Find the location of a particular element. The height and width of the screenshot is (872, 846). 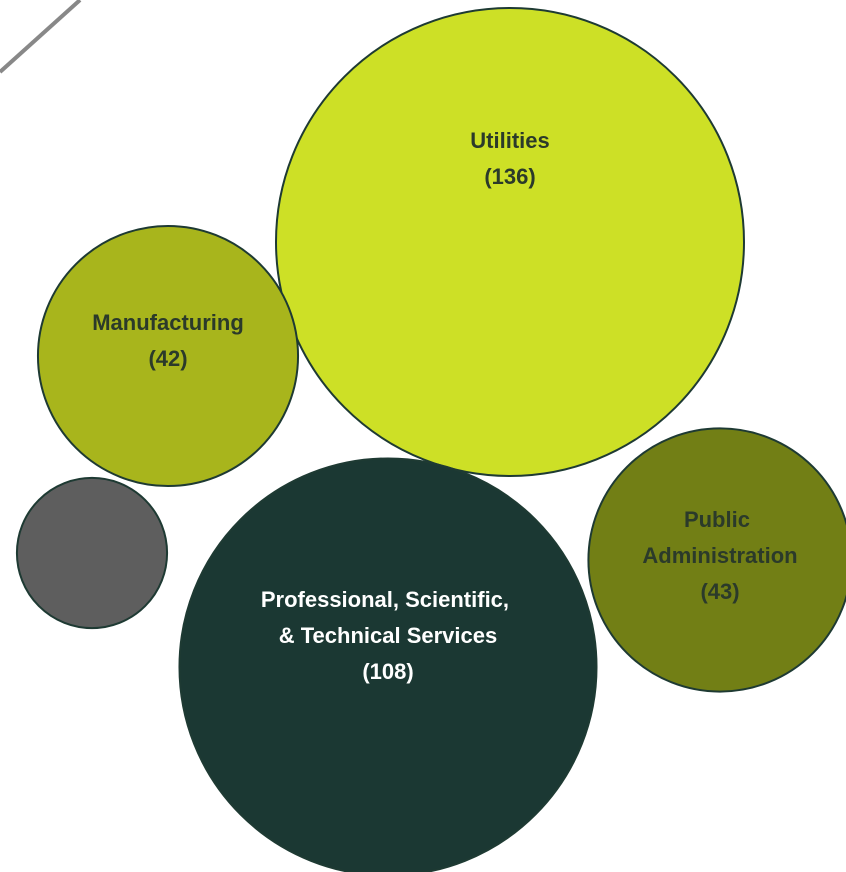

decoration is located at coordinates (41, 37).